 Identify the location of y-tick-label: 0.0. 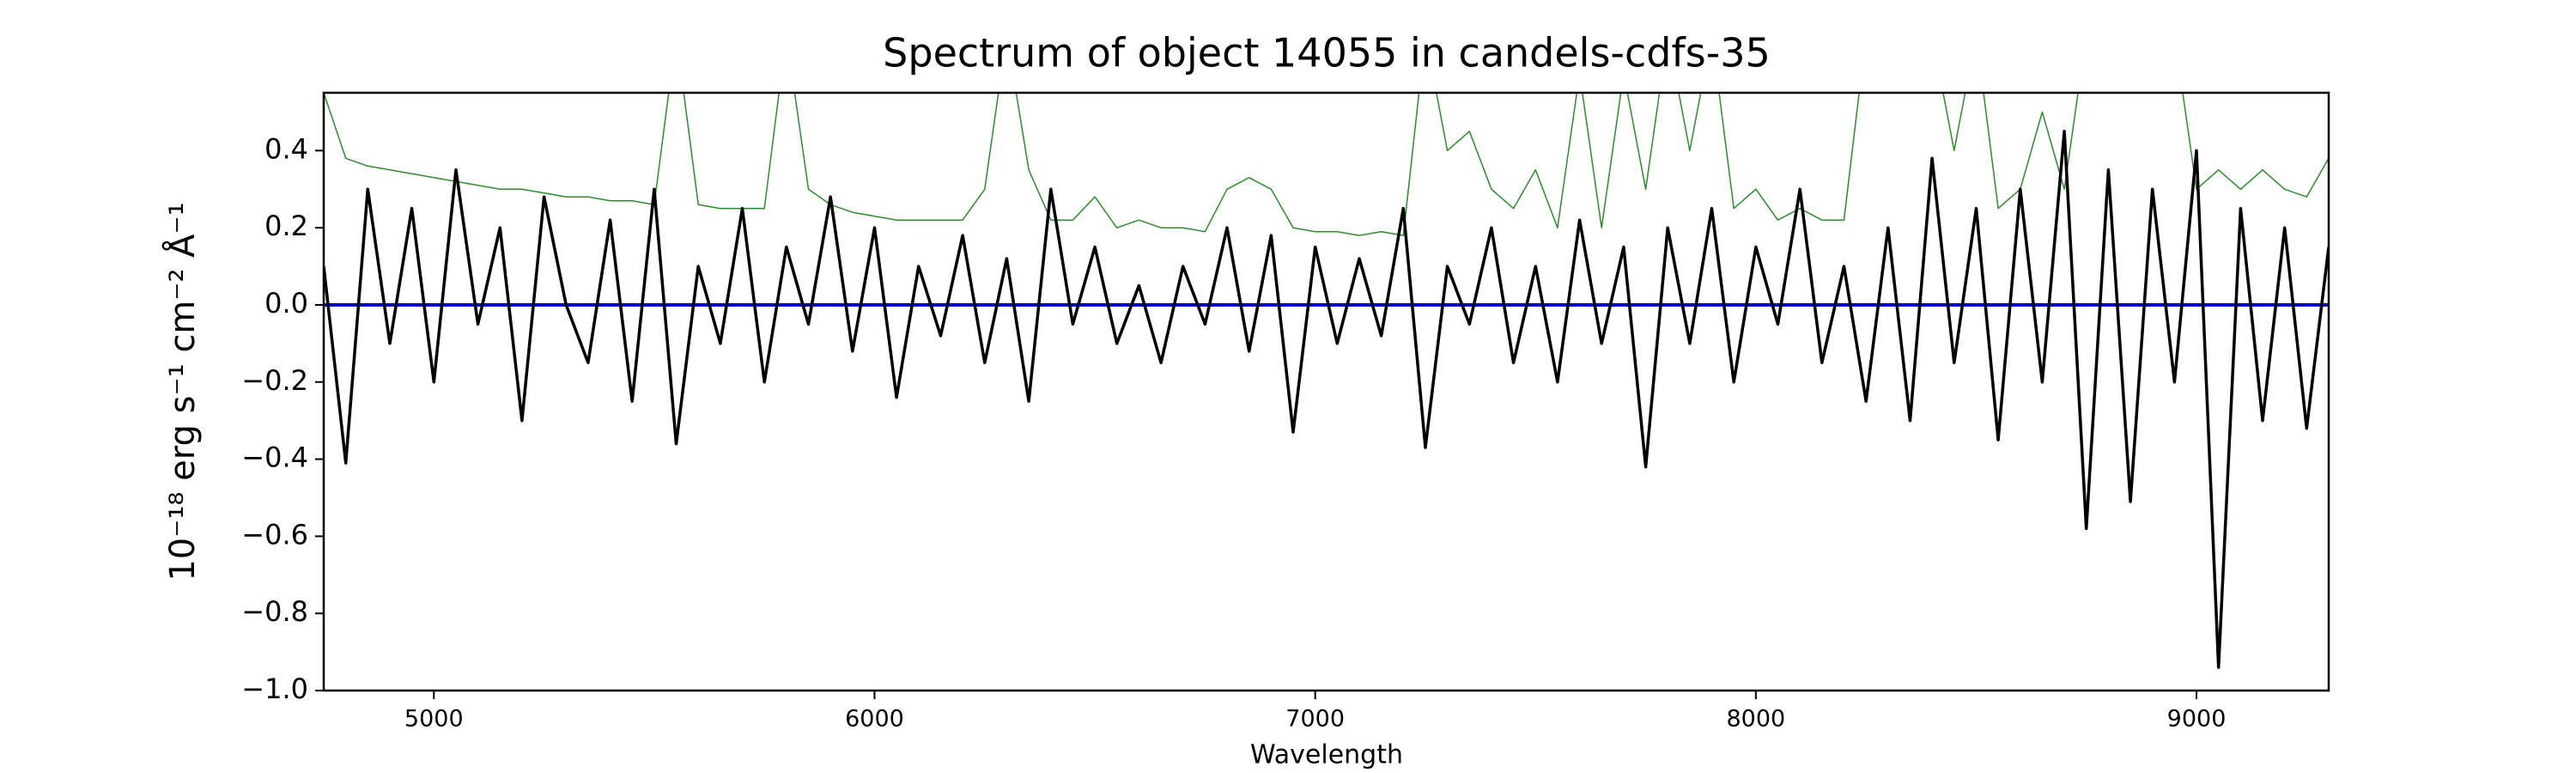
(286, 303).